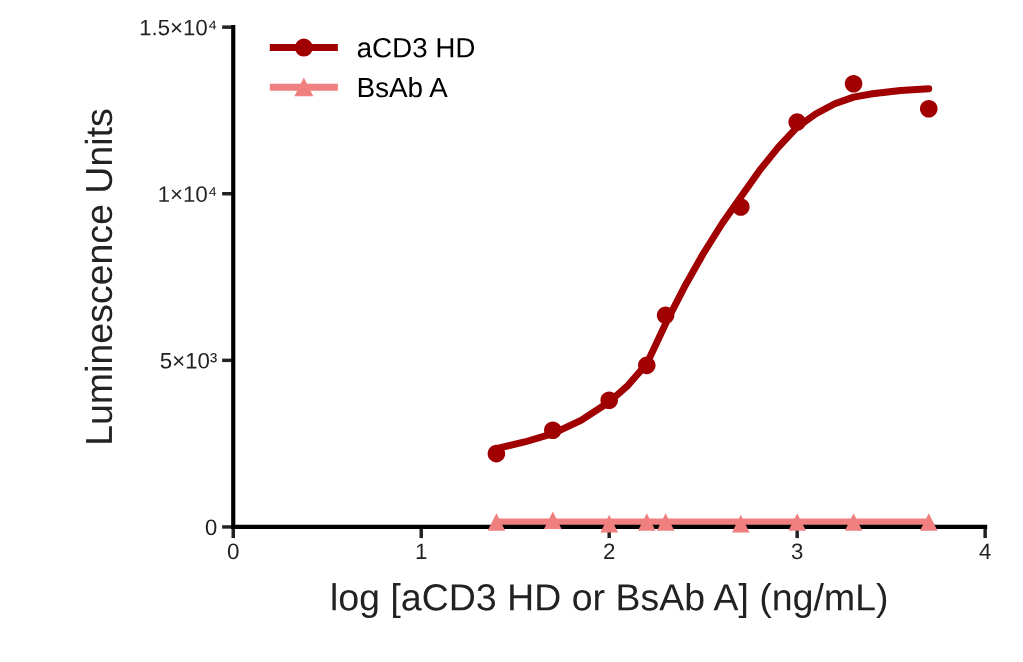 The width and height of the screenshot is (1023, 662). Describe the element at coordinates (98, 276) in the screenshot. I see `y-axis-title: Luminescence Units` at that location.